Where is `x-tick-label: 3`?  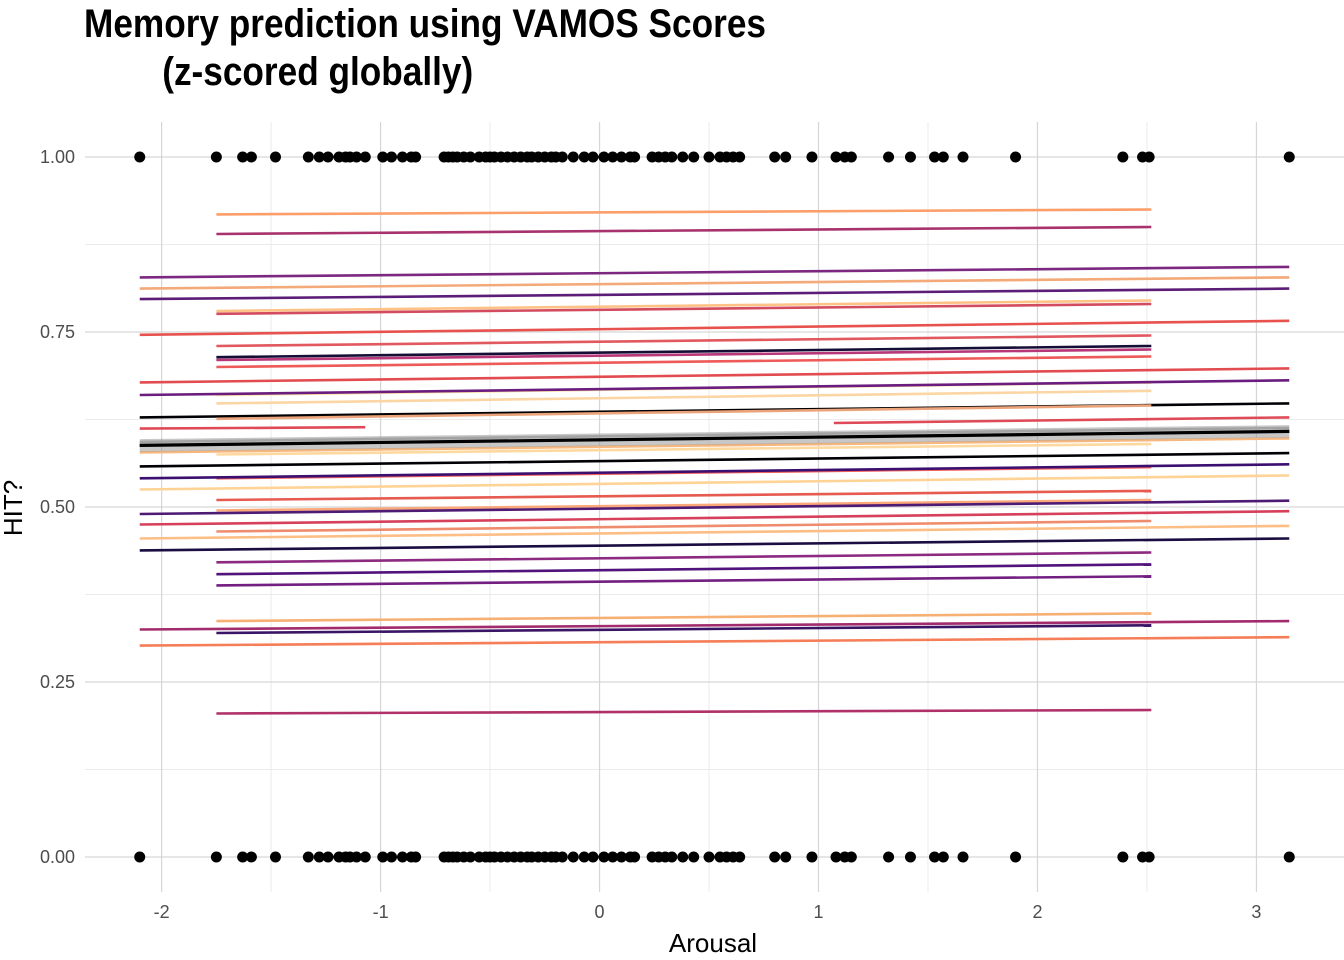
x-tick-label: 3 is located at coordinates (1256, 912).